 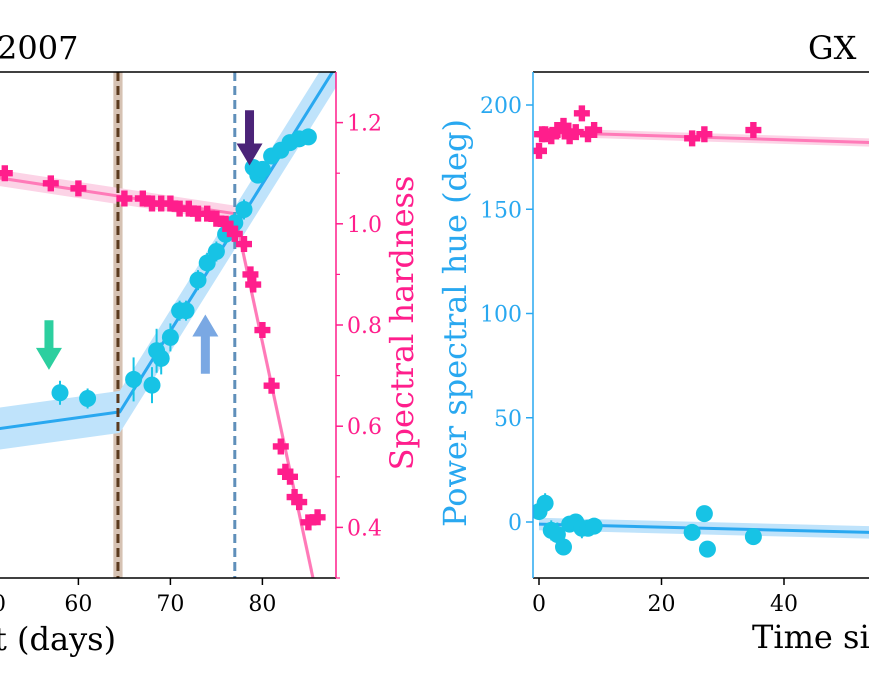 What do you see at coordinates (508, 419) in the screenshot?
I see `right-panel-left-tick-label-1: 50` at bounding box center [508, 419].